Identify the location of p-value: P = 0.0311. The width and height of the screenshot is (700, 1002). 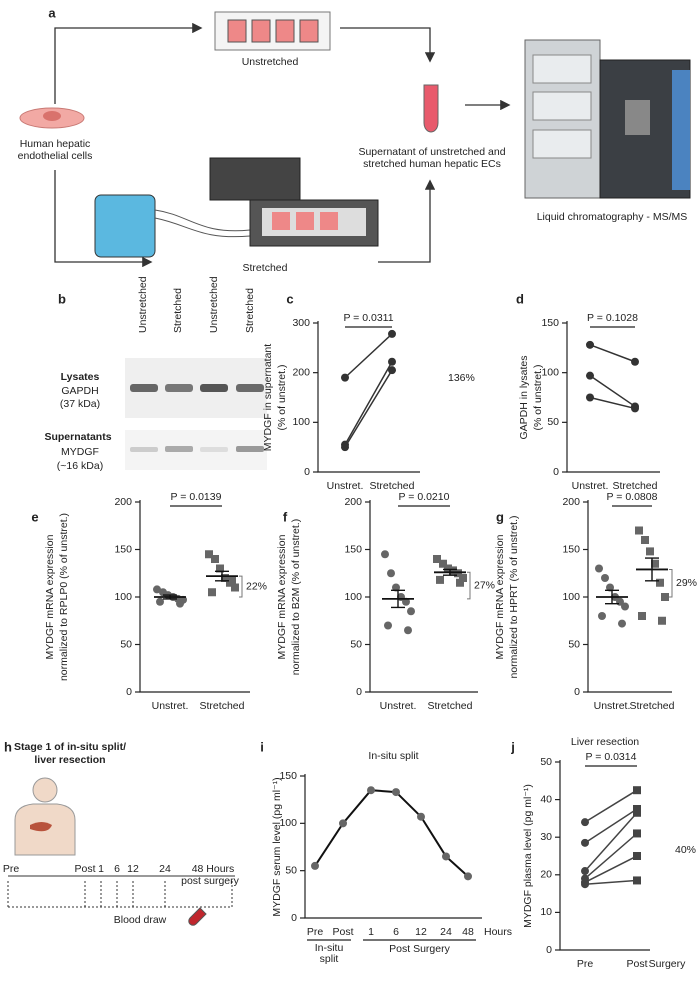
(368, 318).